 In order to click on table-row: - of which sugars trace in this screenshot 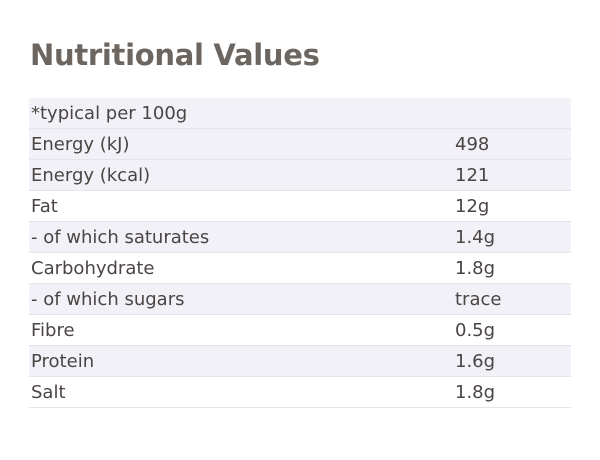, I will do `click(300, 299)`.